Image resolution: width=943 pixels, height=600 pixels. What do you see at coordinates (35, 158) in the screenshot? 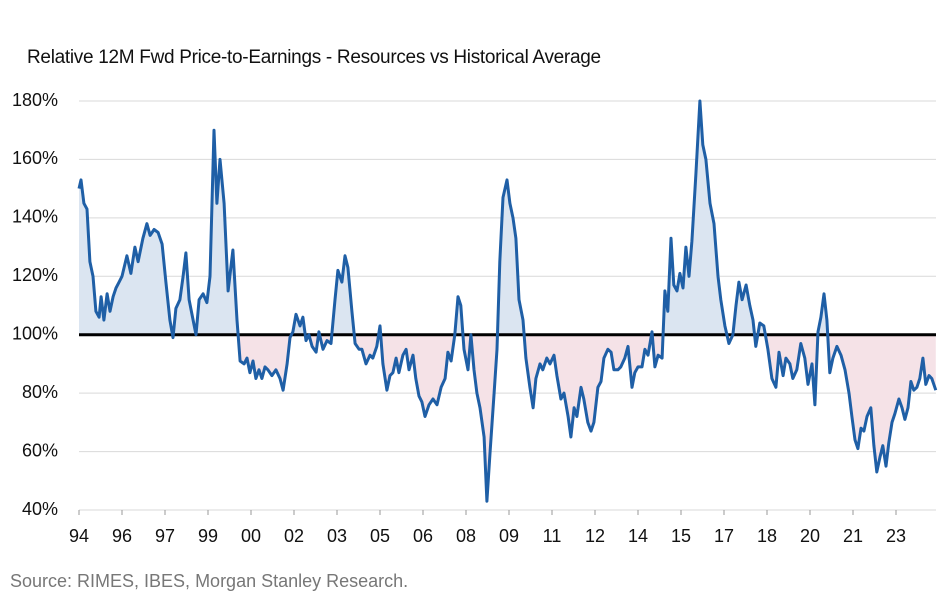
I see `y-tick-label: 160%` at bounding box center [35, 158].